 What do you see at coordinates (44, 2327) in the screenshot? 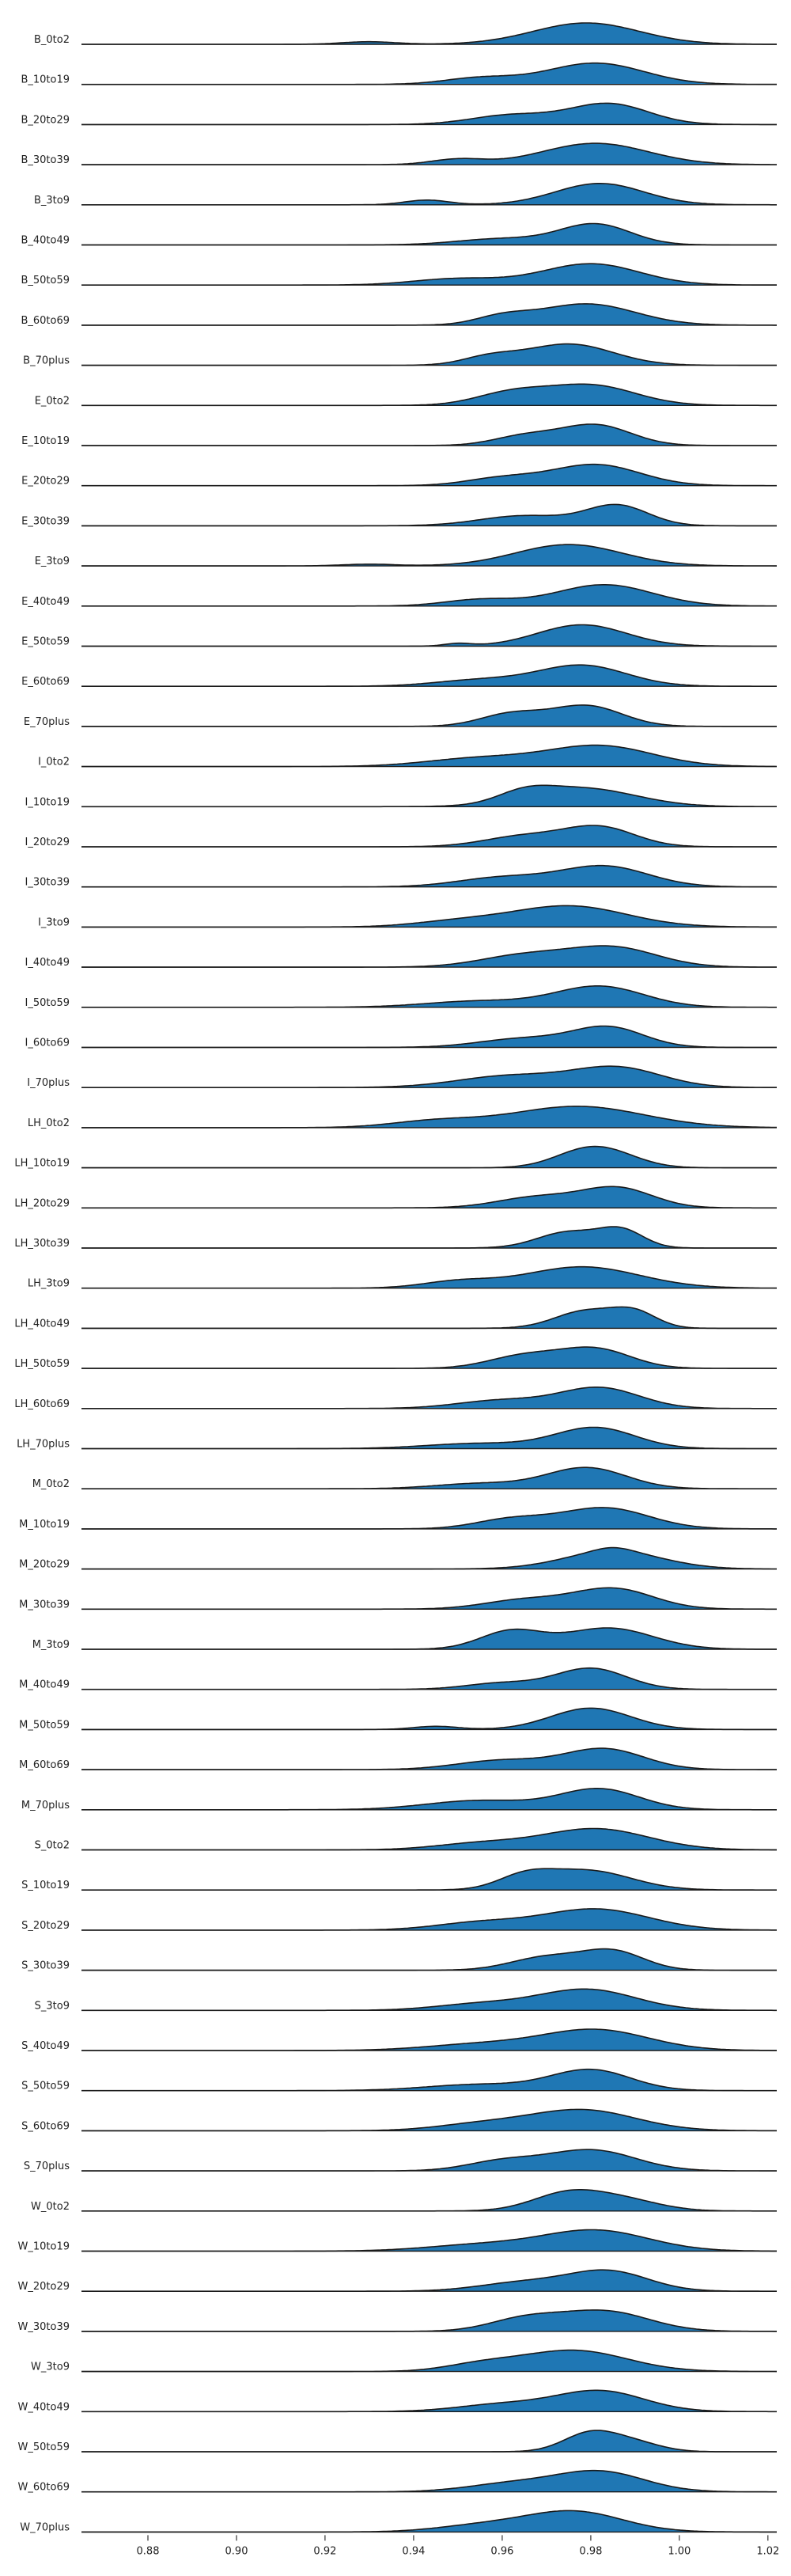
I see `row-label: W_30to39` at bounding box center [44, 2327].